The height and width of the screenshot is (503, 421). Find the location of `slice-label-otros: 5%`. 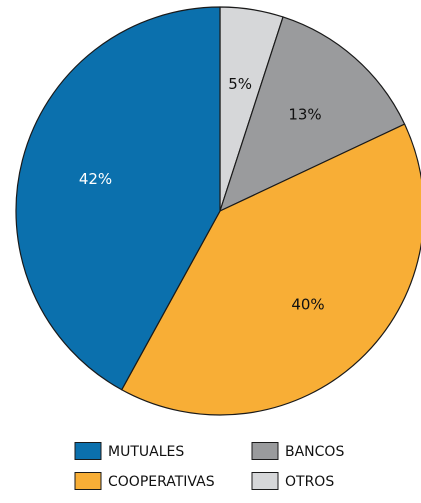

slice-label-otros: 5% is located at coordinates (240, 84).